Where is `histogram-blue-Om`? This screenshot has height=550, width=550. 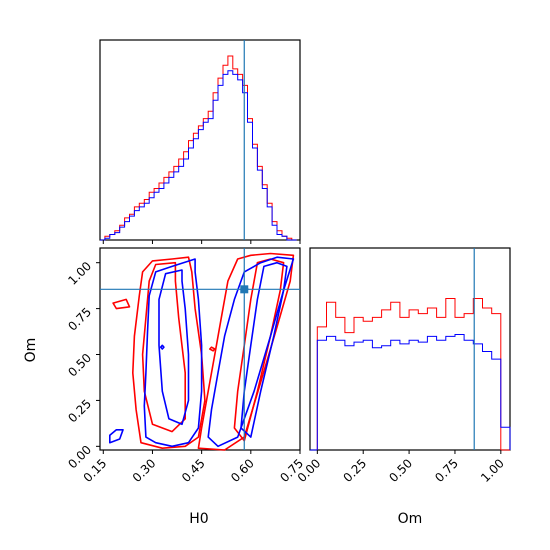 histogram-blue-Om is located at coordinates (410, 392).